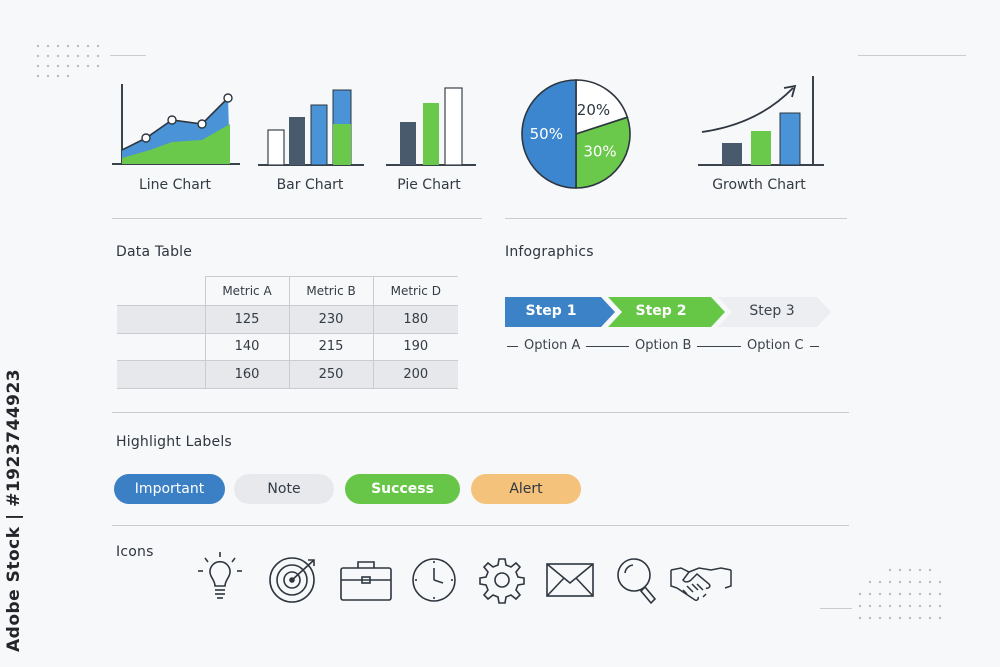 The height and width of the screenshot is (667, 1000). What do you see at coordinates (366, 581) in the screenshot?
I see `briefcase-icon` at bounding box center [366, 581].